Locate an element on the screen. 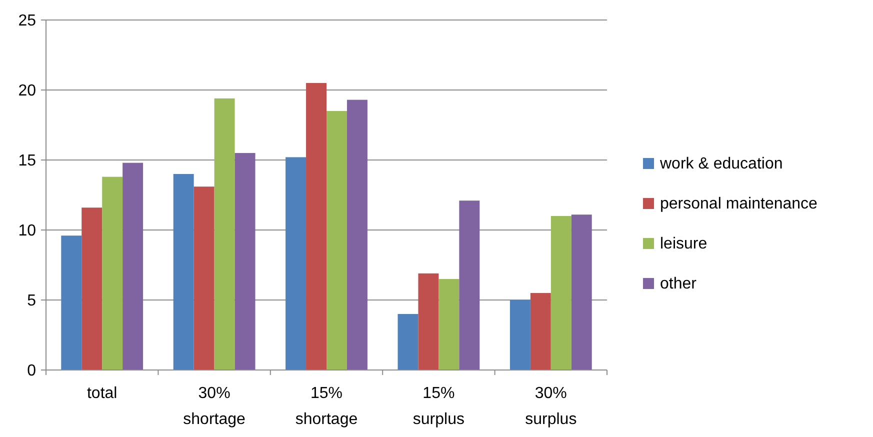 The height and width of the screenshot is (437, 873). x-tick-label: 15% surplus is located at coordinates (438, 406).